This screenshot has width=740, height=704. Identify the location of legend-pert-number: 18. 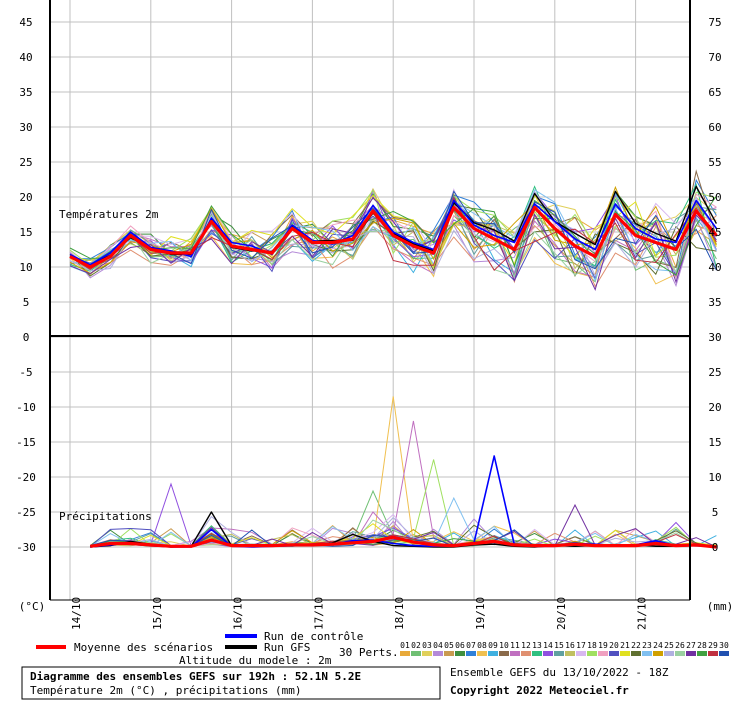
(592, 645).